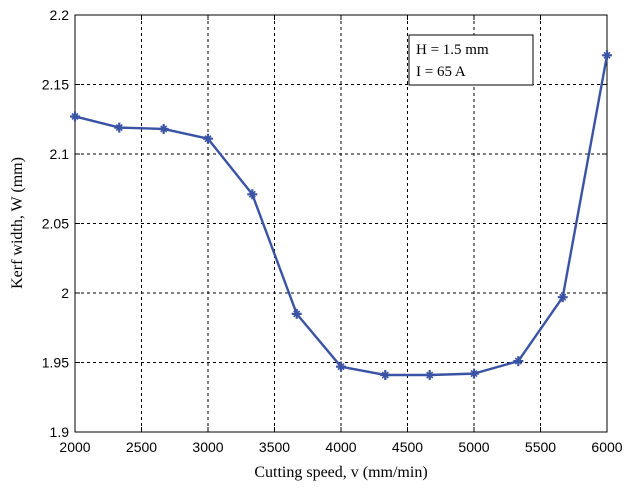 This screenshot has height=488, width=632. I want to click on x-tick-labels: 2000 2500 3000 3500 4000 4500 5000 5500 6000, so click(340, 447).